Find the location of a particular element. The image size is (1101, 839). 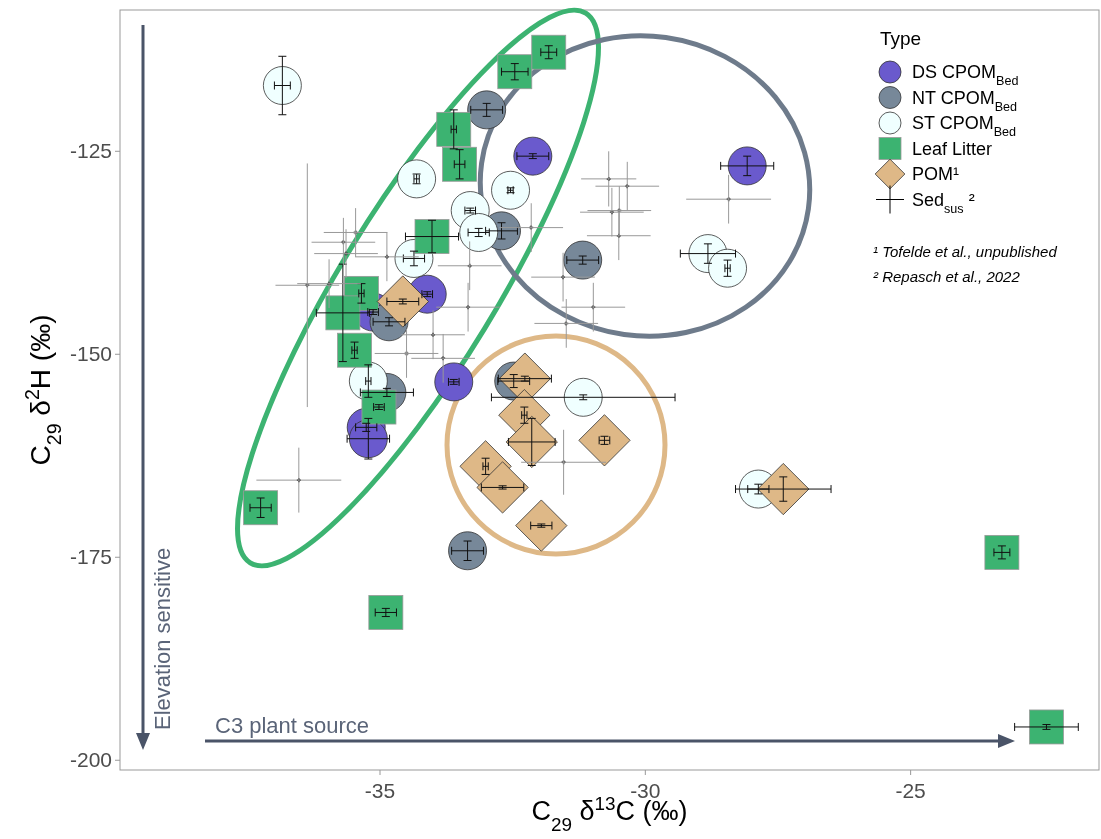

annotation: C3 plant source is located at coordinates (292, 725).